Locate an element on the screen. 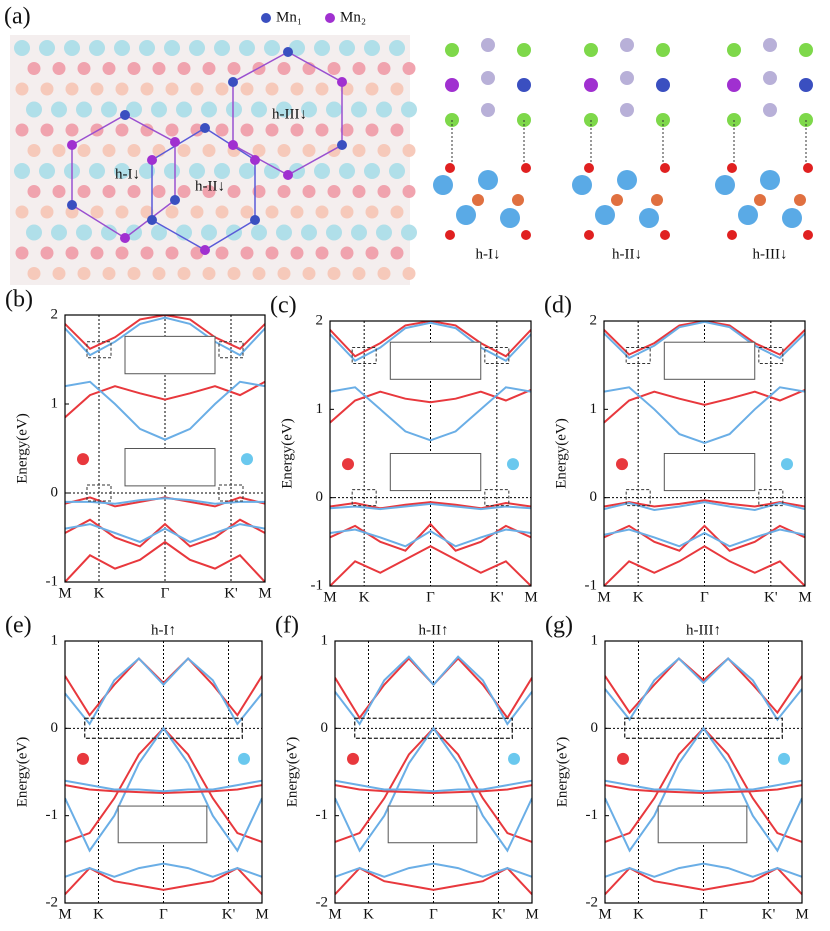  band-chart: (b) Energy(eV) -1 0 1 2 M K Γ K' M is located at coordinates (138, 444).